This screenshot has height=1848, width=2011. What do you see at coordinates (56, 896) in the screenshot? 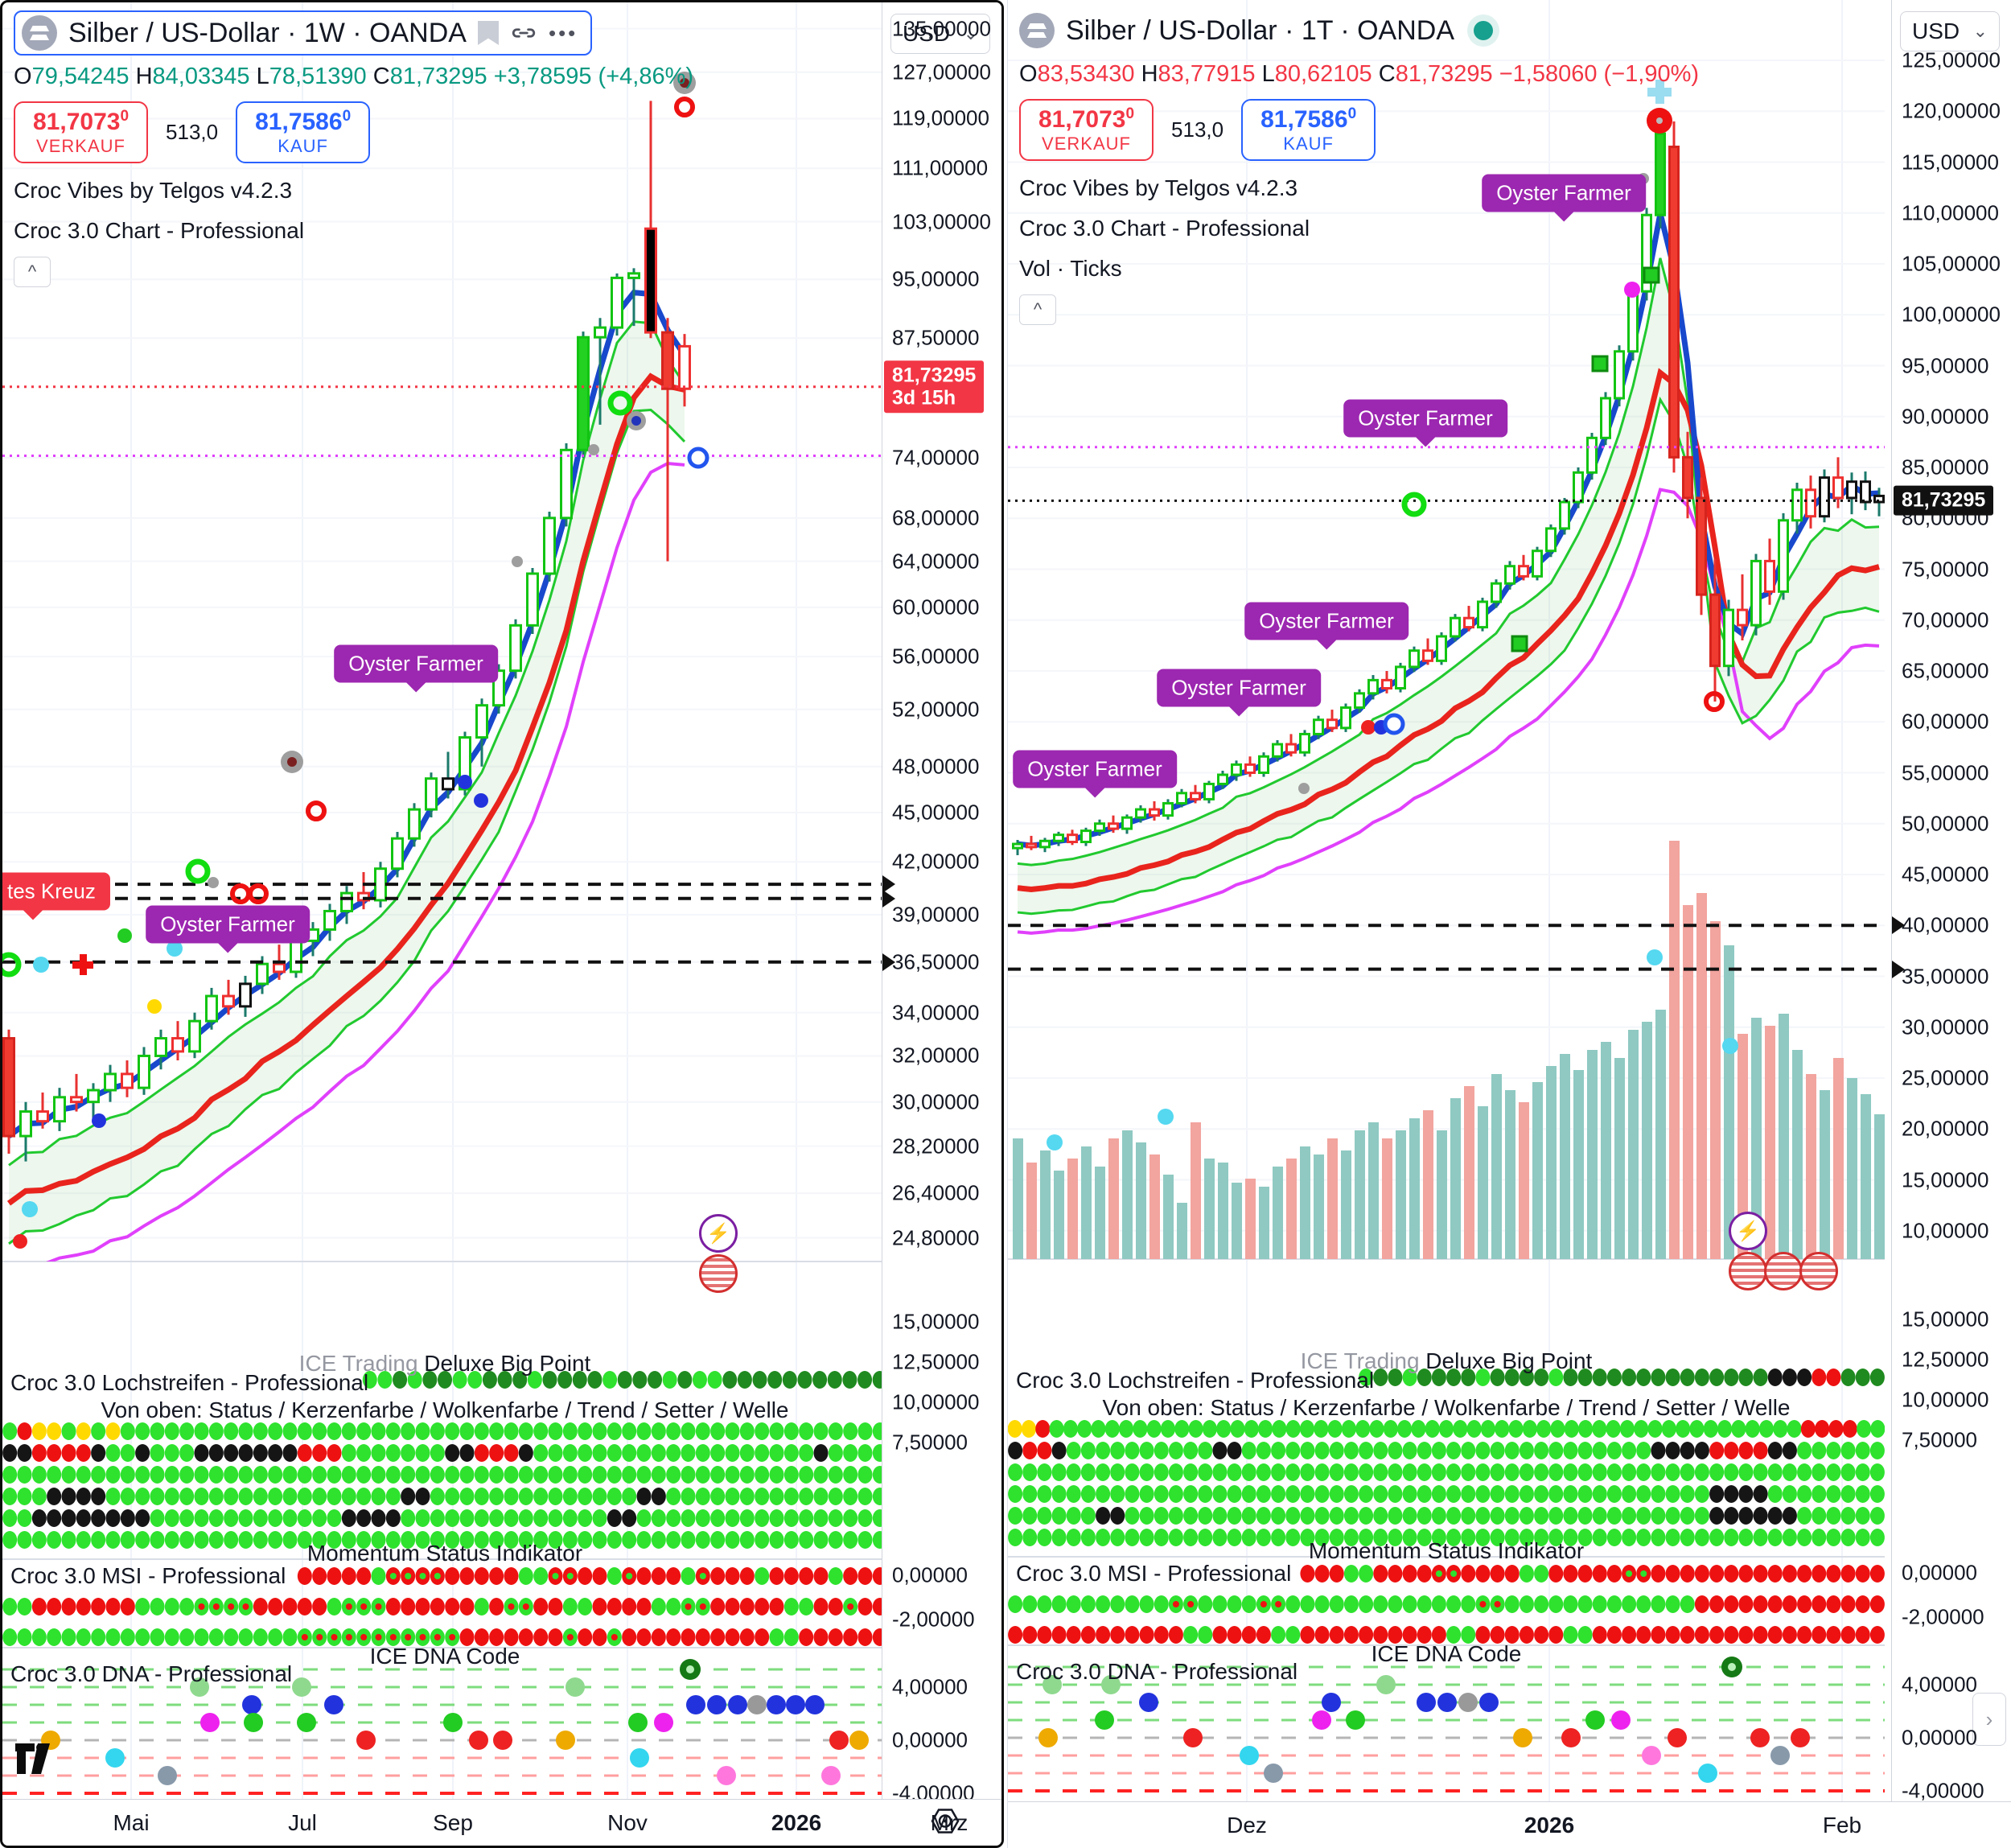
I see `rotes-kreuz-badge: tes Kreuz` at bounding box center [56, 896].